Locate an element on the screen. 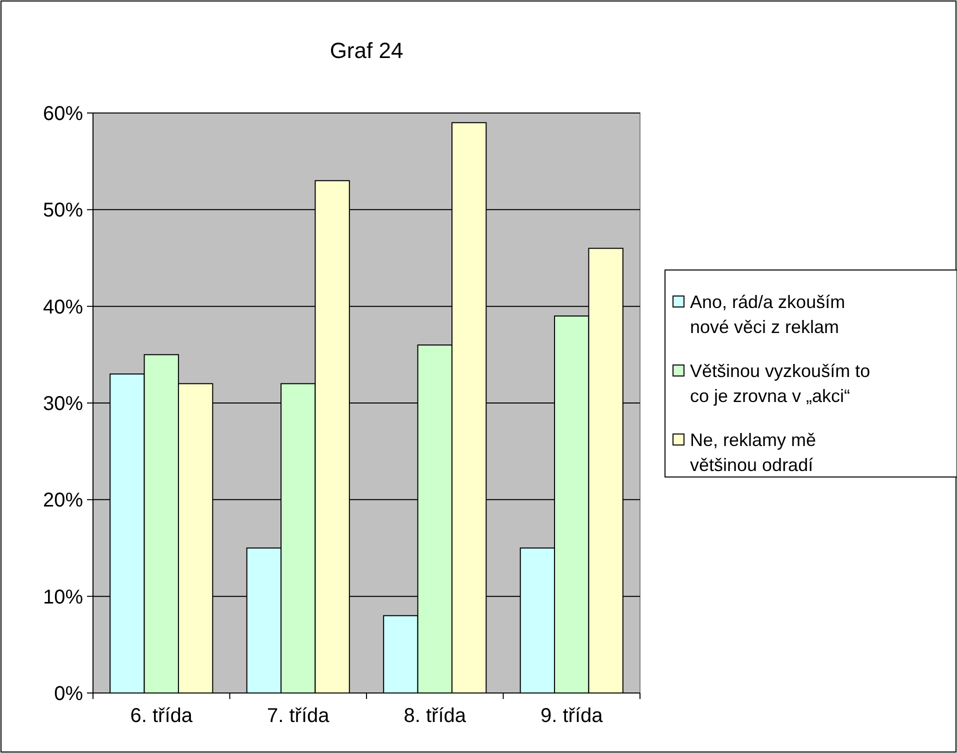  x-tick-label: 8. třída is located at coordinates (435, 716).